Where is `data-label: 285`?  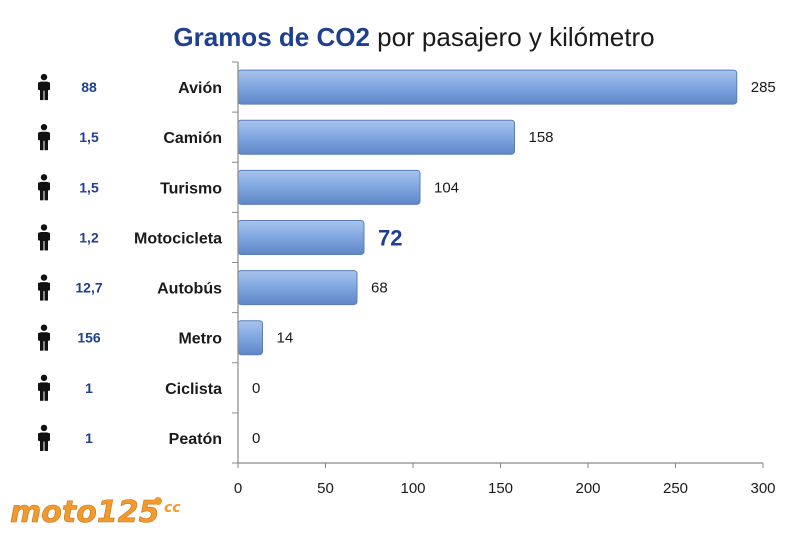 data-label: 285 is located at coordinates (763, 87).